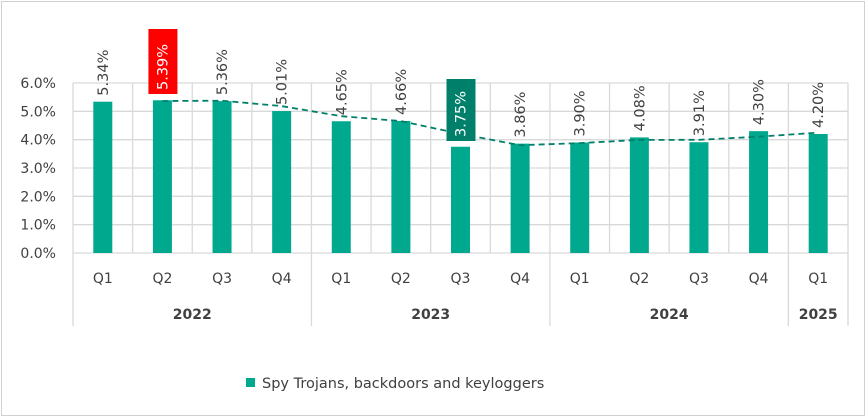 This screenshot has height=419, width=868. What do you see at coordinates (38, 112) in the screenshot?
I see `y-tick-label: 5.0%` at bounding box center [38, 112].